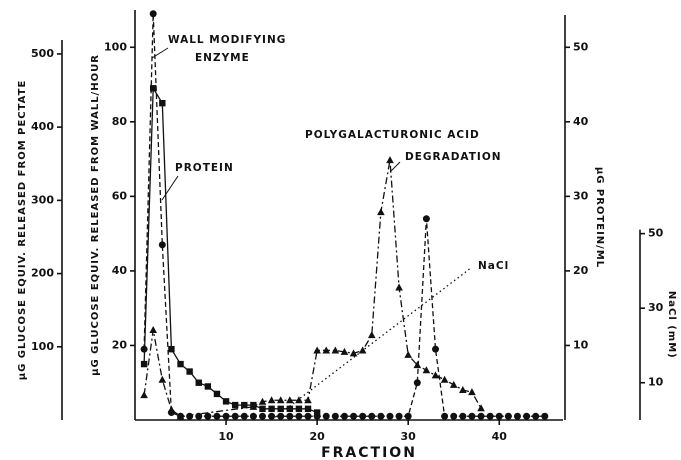  Describe the element at coordinates (409, 436) in the screenshot. I see `x-tick-label: 30` at that location.